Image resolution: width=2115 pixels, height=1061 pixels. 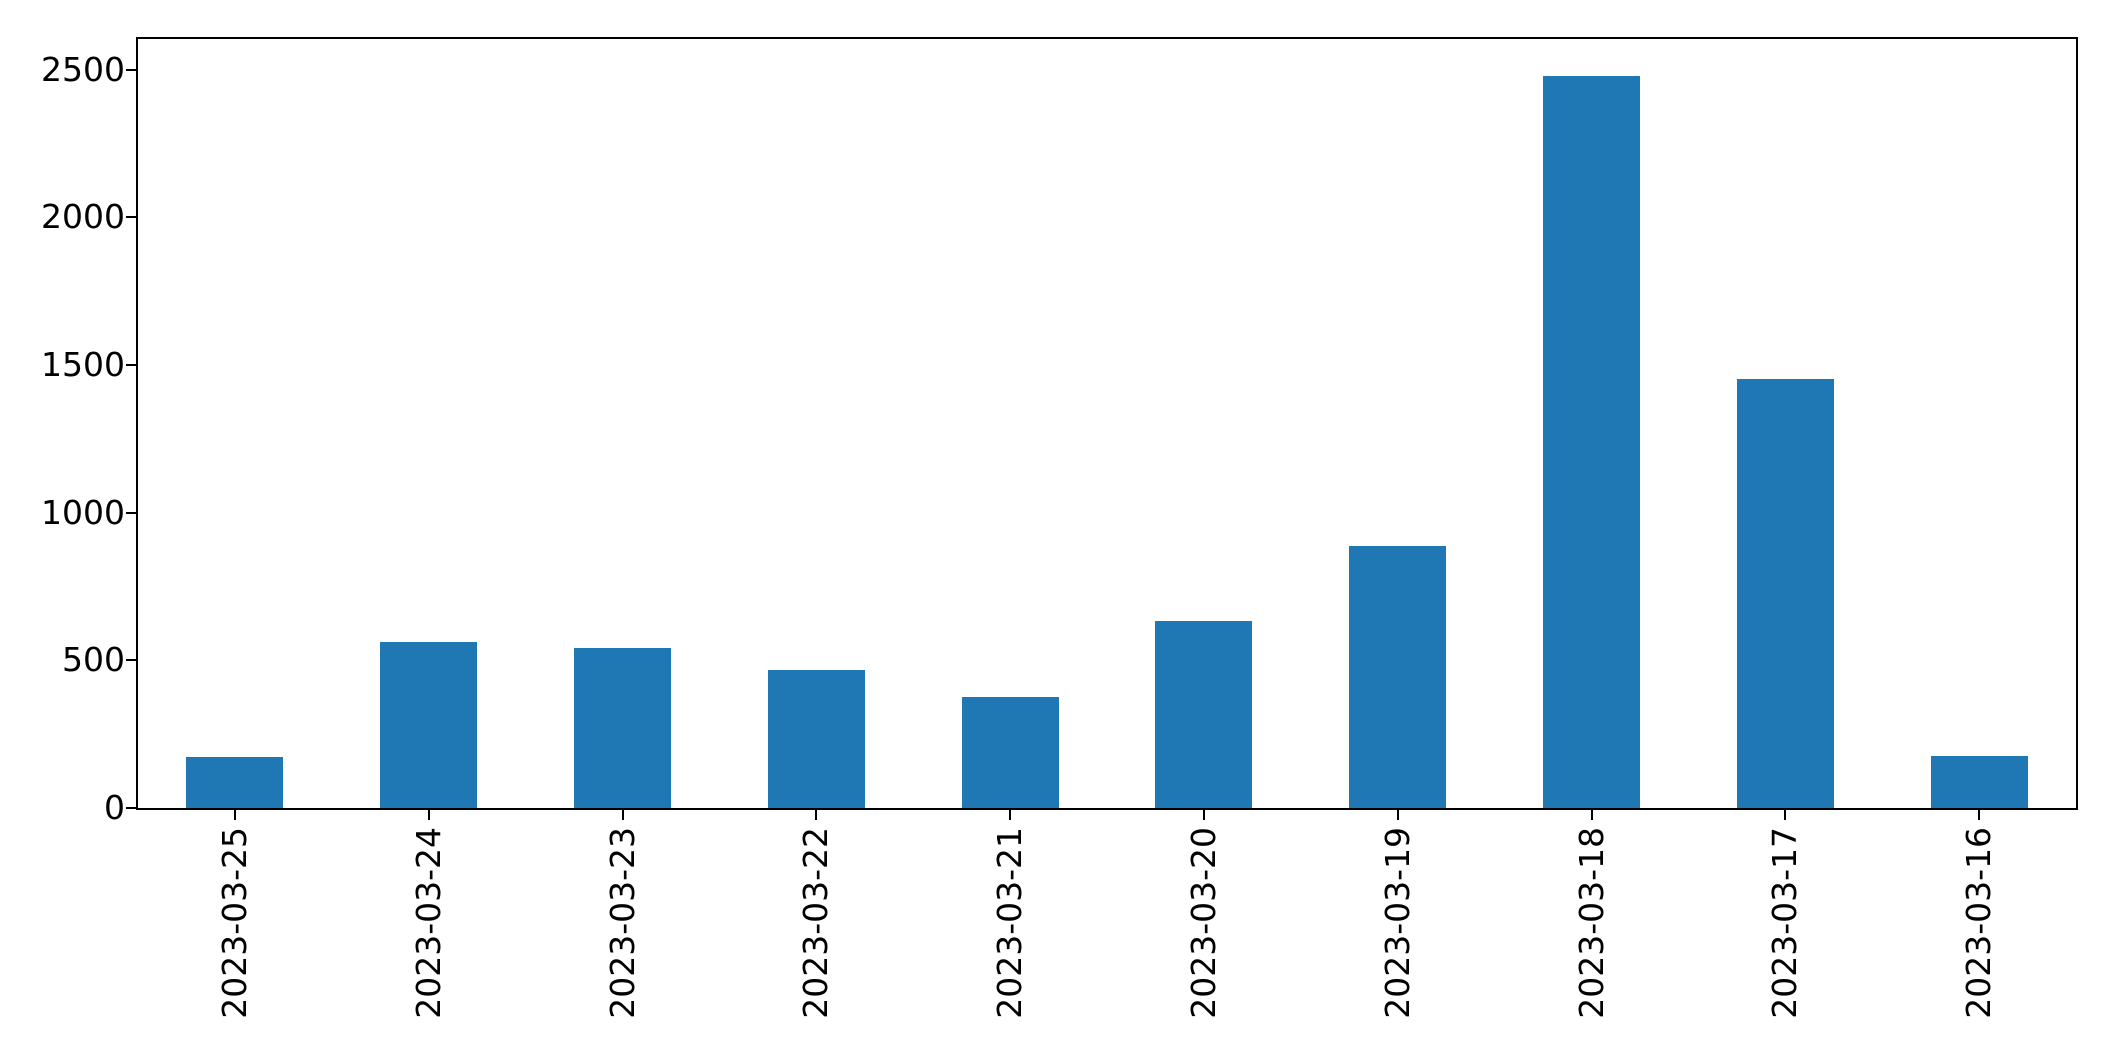 What do you see at coordinates (428, 923) in the screenshot?
I see `x-tick-label: 2023-03-24` at bounding box center [428, 923].